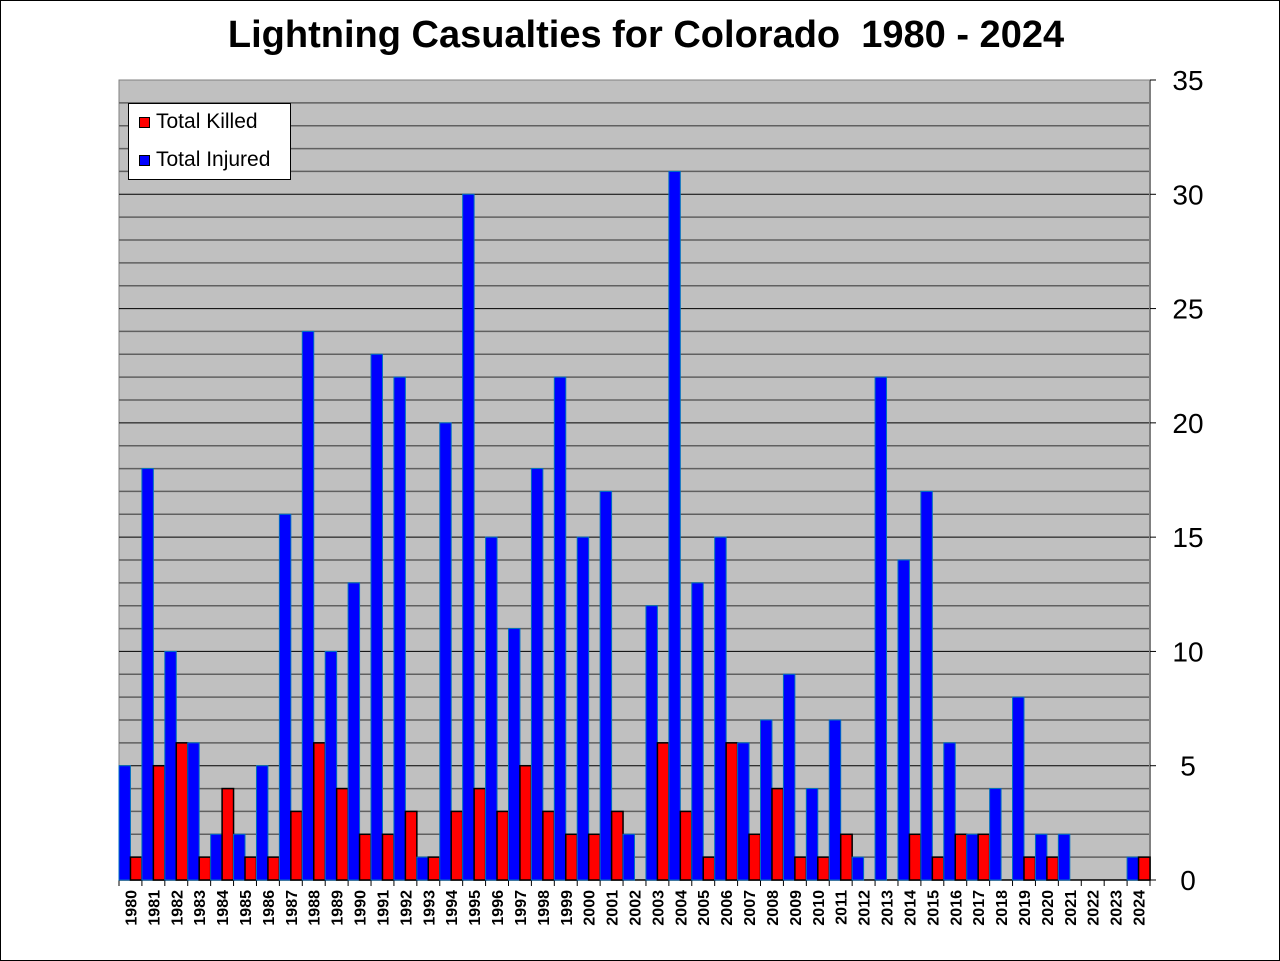 The image size is (1280, 961). Describe the element at coordinates (406, 908) in the screenshot. I see `x-tick-label: 1992` at that location.